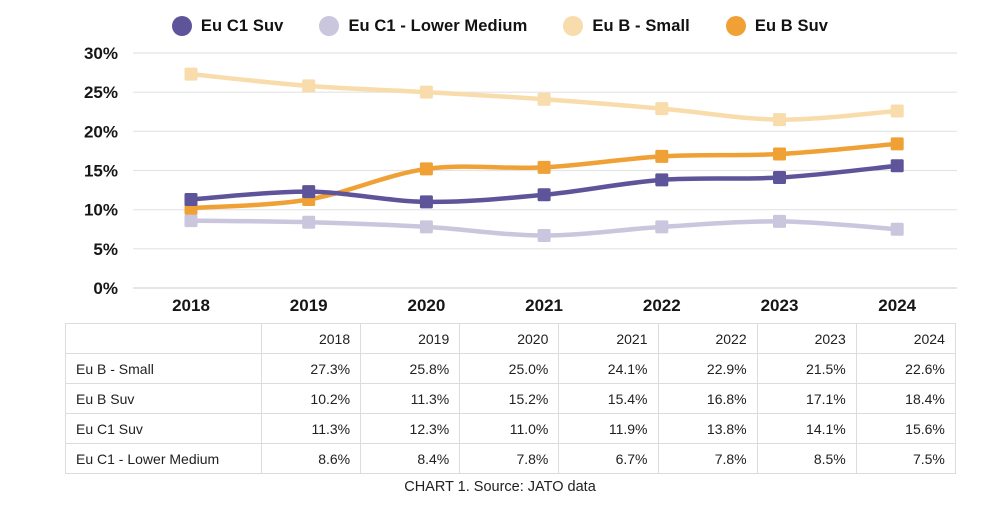  What do you see at coordinates (163, 458) in the screenshot?
I see `table-row-label: Eu C1 - Lower Medium` at bounding box center [163, 458].